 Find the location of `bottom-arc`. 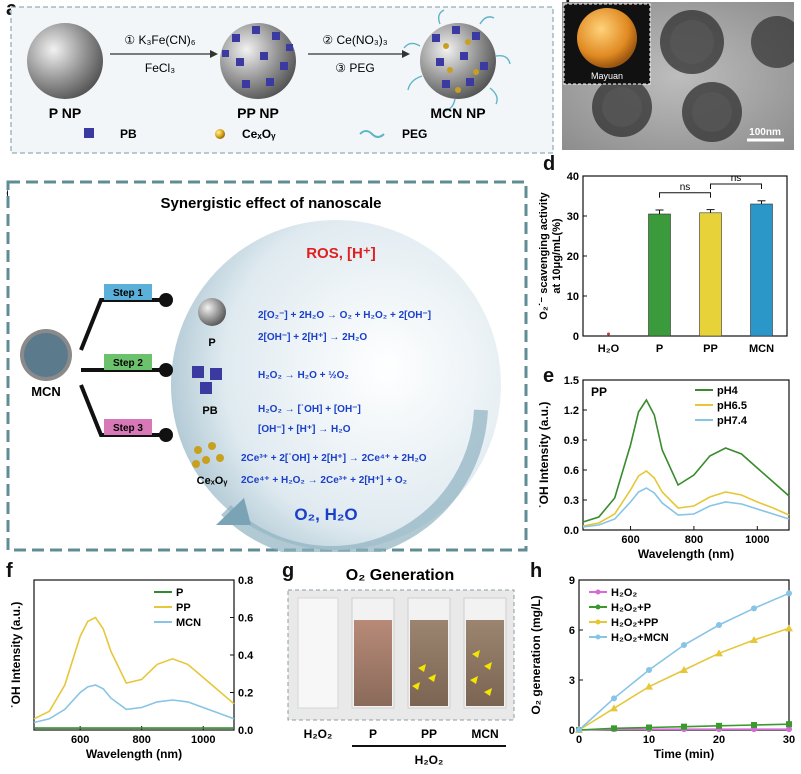

bottom-arc is located at coordinates (354, 480).